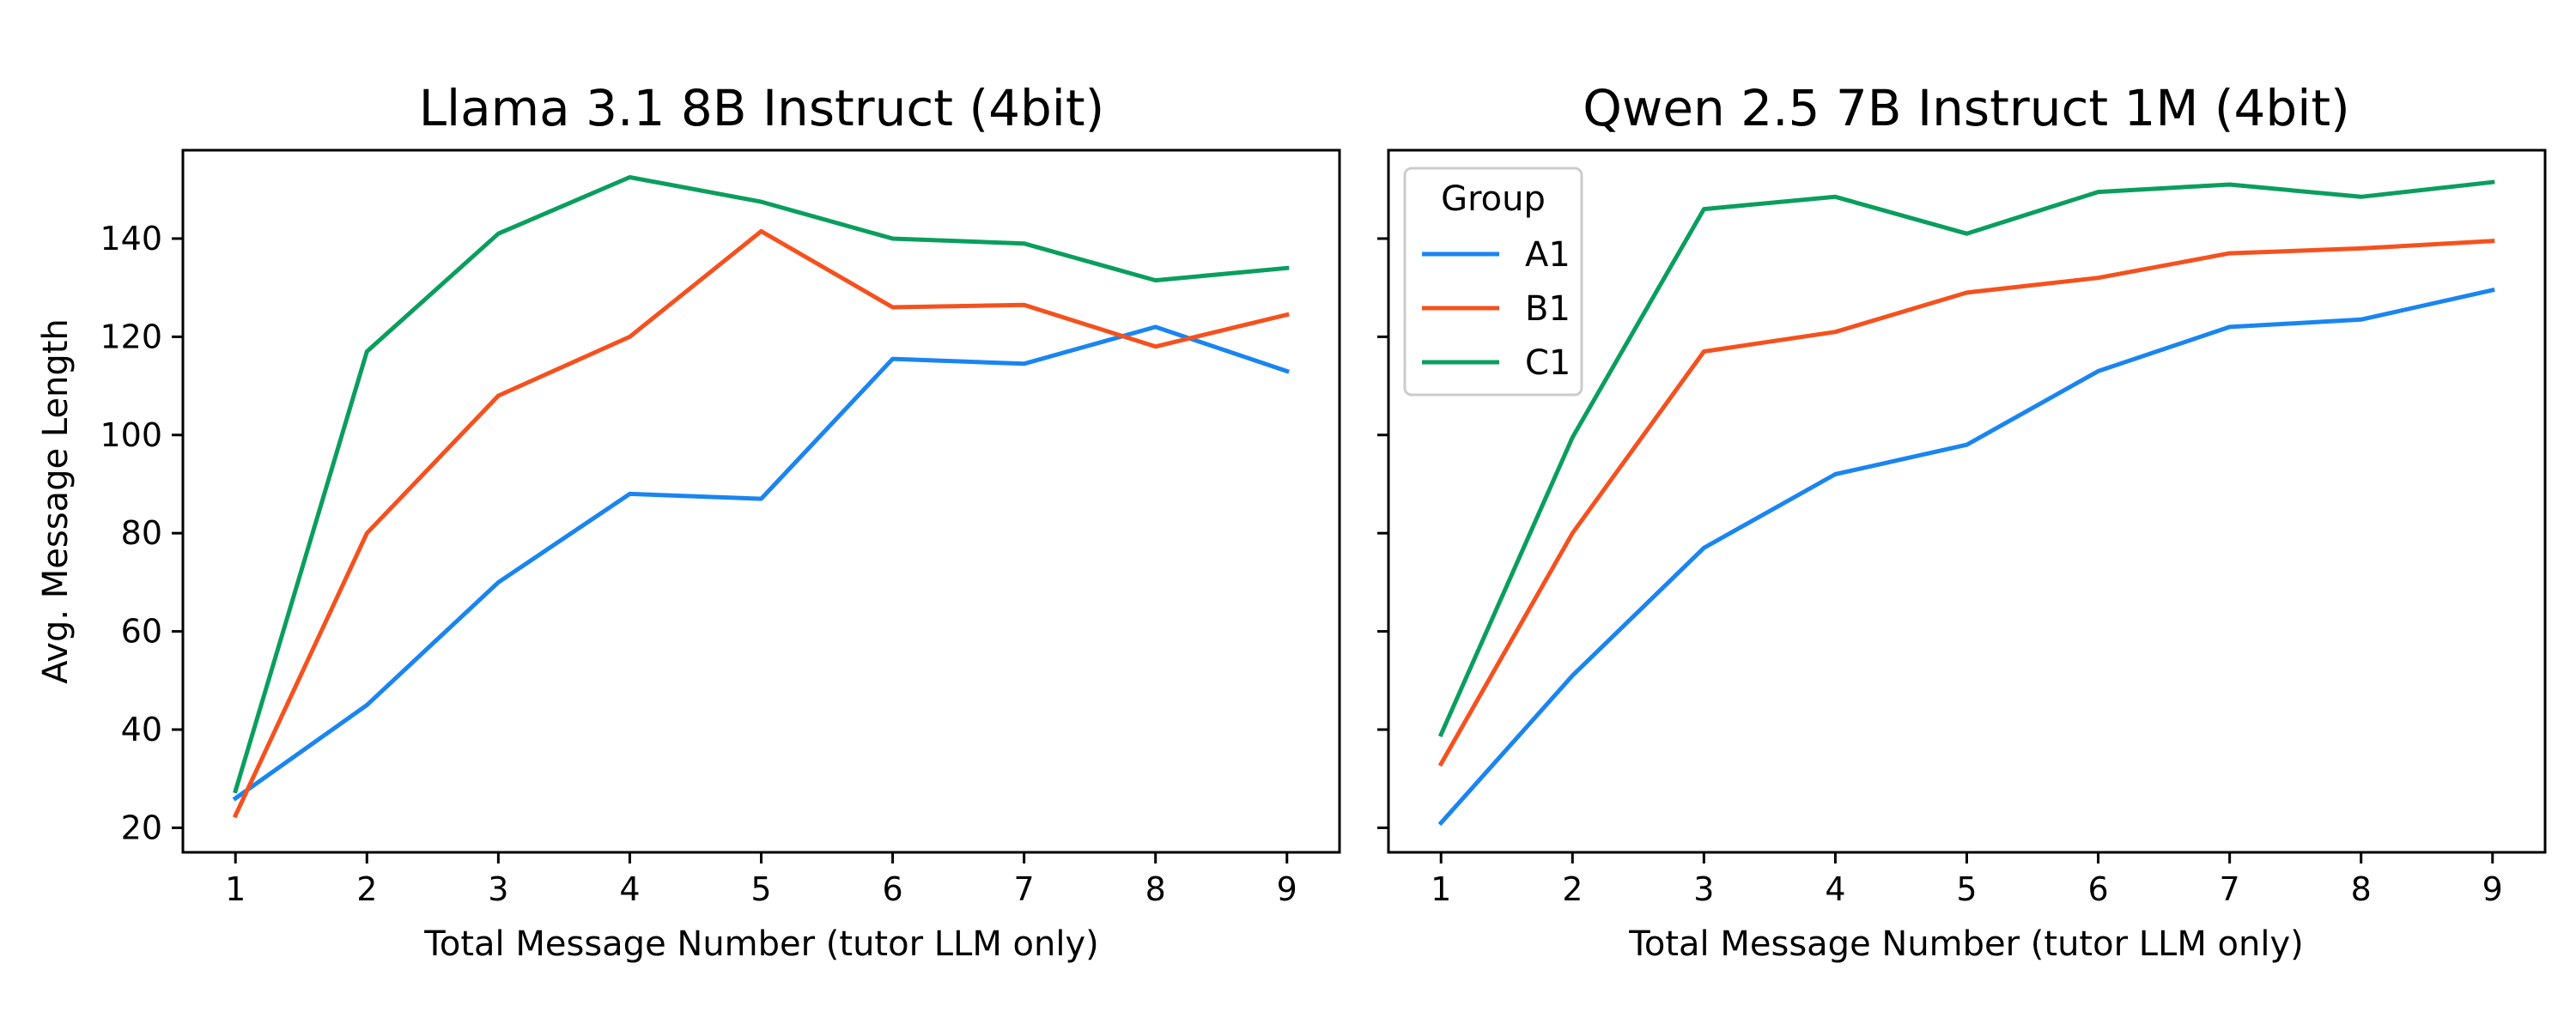 This screenshot has width=2576, height=1030. What do you see at coordinates (142, 729) in the screenshot?
I see `y-tick-label: 40` at bounding box center [142, 729].